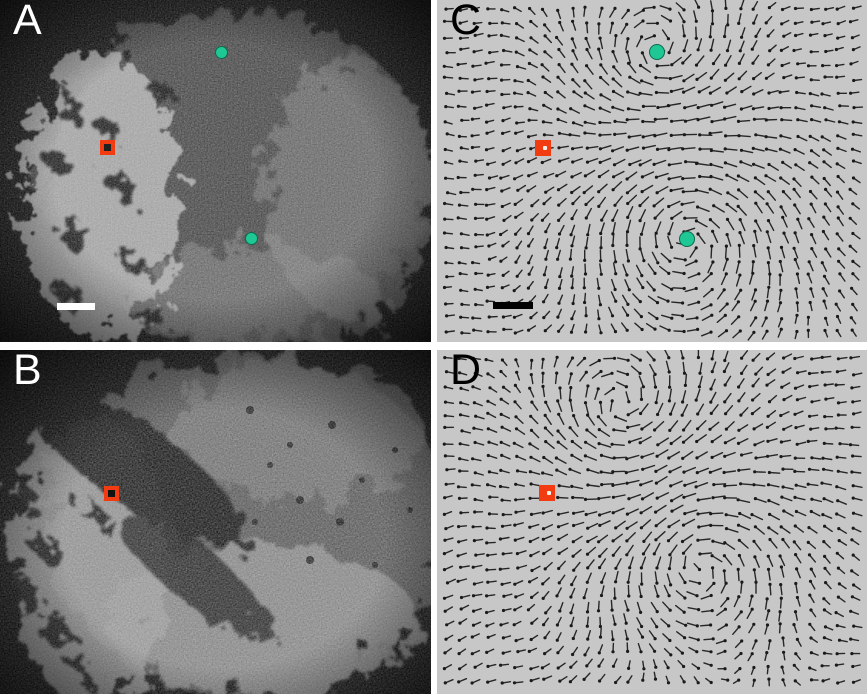 The width and height of the screenshot is (867, 694). Describe the element at coordinates (466, 22) in the screenshot. I see `panel-label-c: C` at that location.